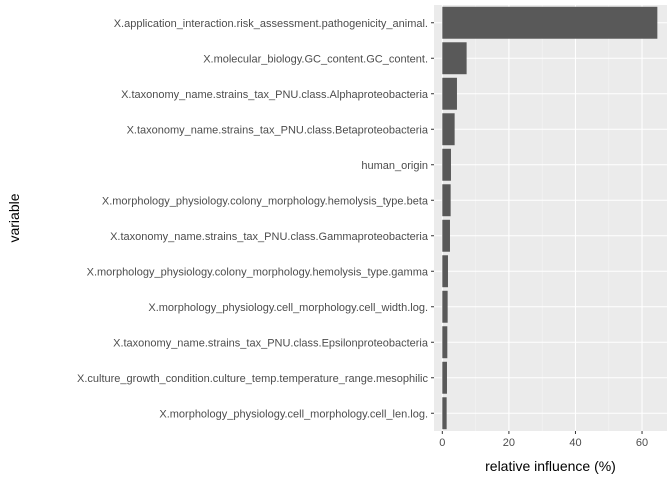 The height and width of the screenshot is (480, 672). I want to click on x-tick-label: 20, so click(509, 443).